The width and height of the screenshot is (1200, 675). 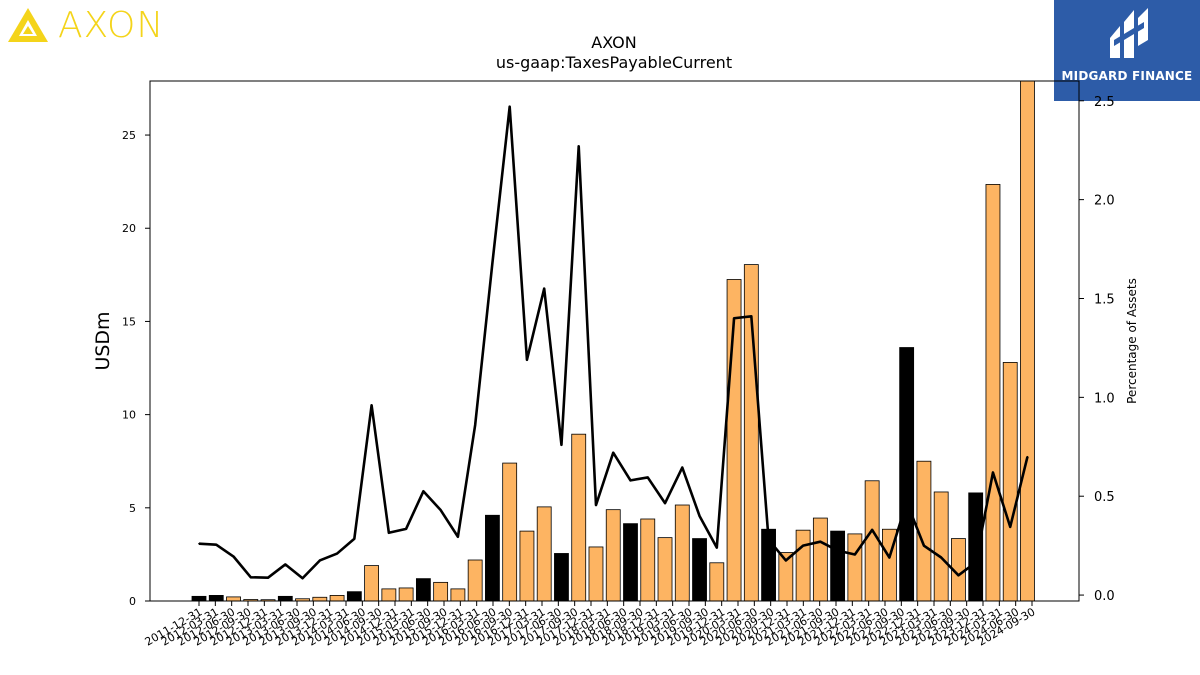 What do you see at coordinates (132, 601) in the screenshot?
I see `y-tick-label: 0` at bounding box center [132, 601].